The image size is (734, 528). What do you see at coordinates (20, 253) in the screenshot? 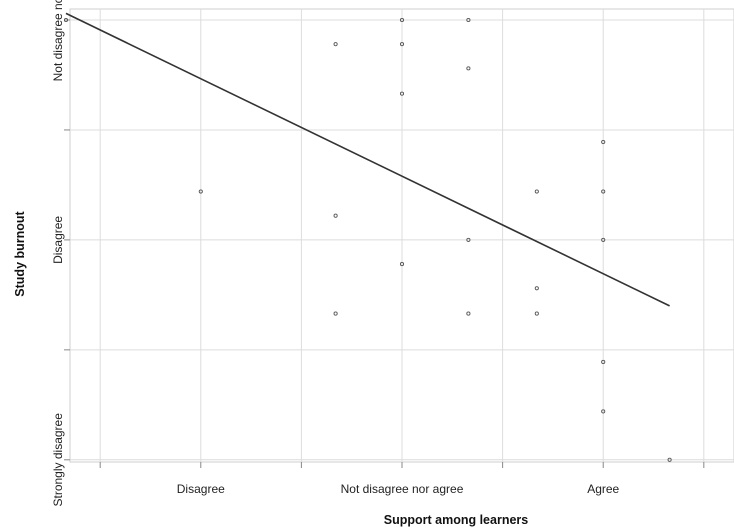
I see `y-axis-title: Study burnout` at bounding box center [20, 253].